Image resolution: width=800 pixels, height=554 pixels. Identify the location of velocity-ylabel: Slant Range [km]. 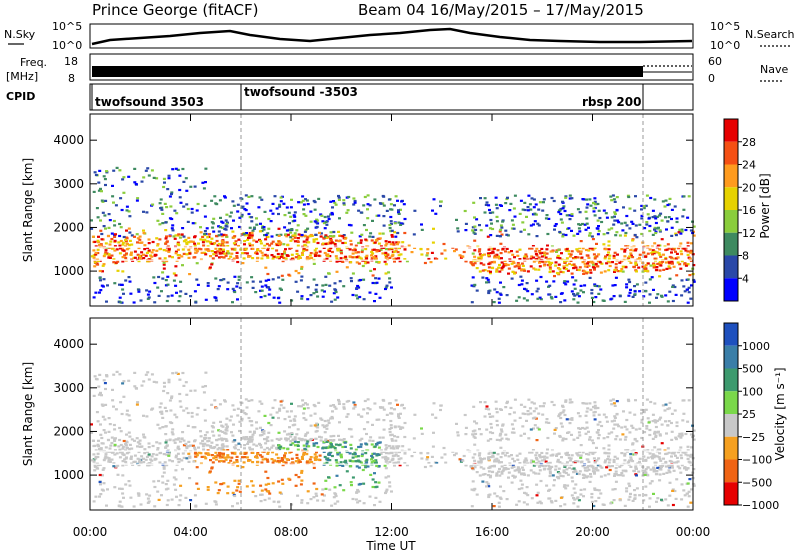
(28, 414).